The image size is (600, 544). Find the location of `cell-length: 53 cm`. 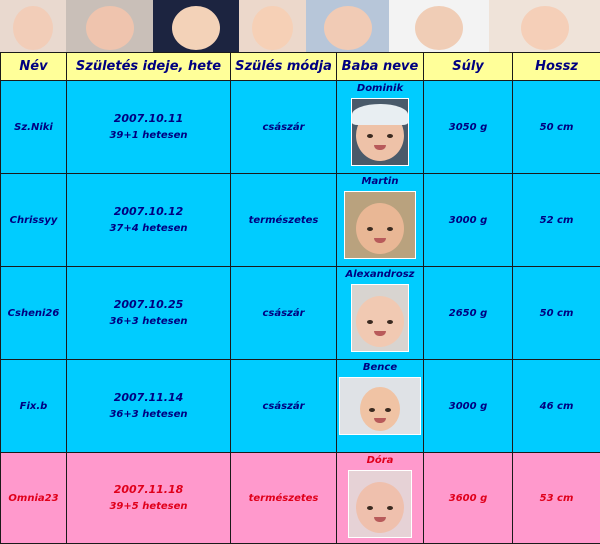

cell-length: 53 cm is located at coordinates (556, 498).